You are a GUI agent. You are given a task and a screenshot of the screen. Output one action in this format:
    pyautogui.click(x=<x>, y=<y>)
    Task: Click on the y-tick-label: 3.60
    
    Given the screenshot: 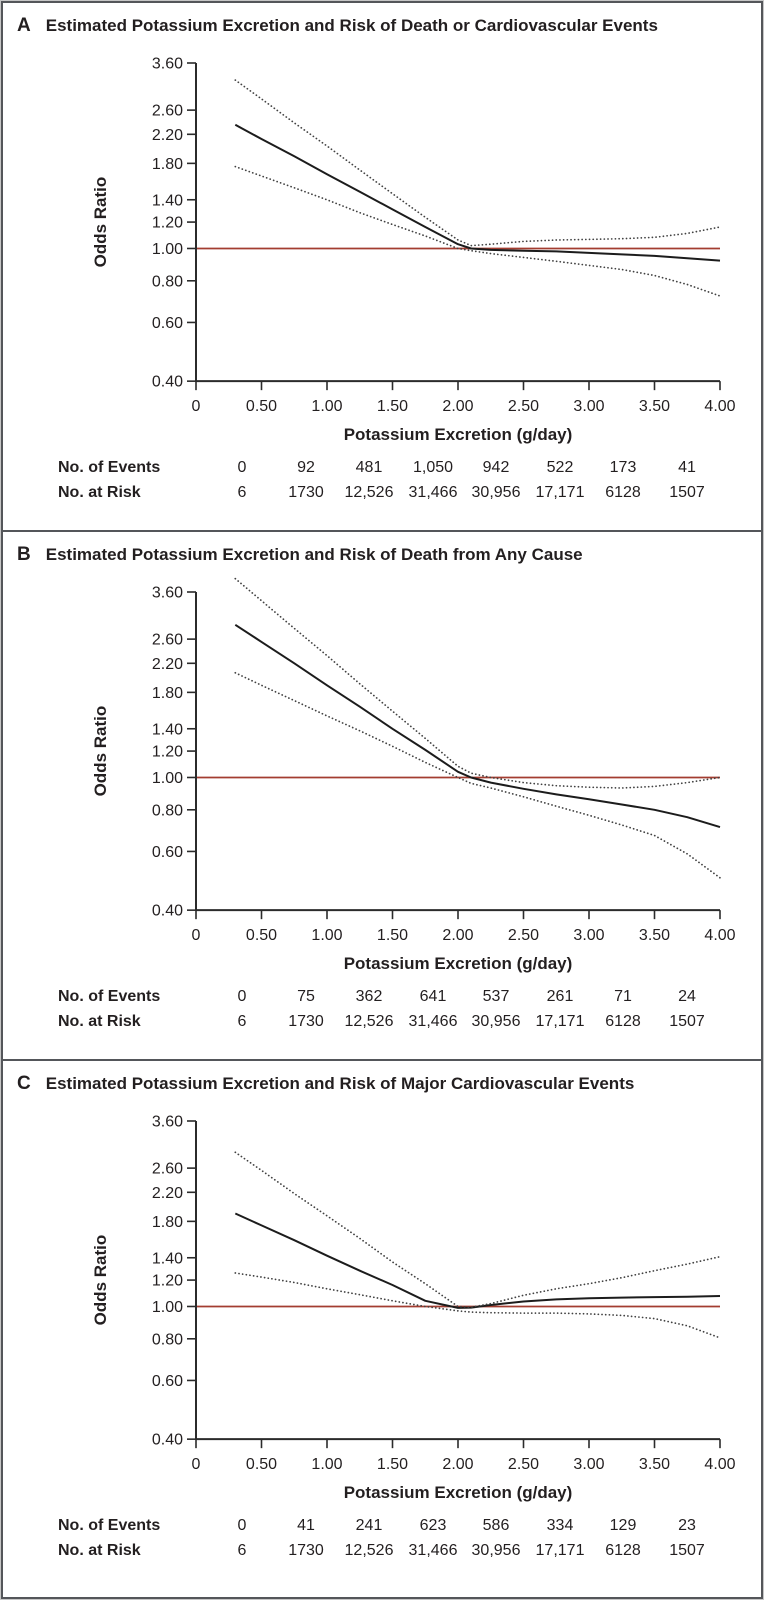 What is the action you would take?
    pyautogui.click(x=167, y=1122)
    